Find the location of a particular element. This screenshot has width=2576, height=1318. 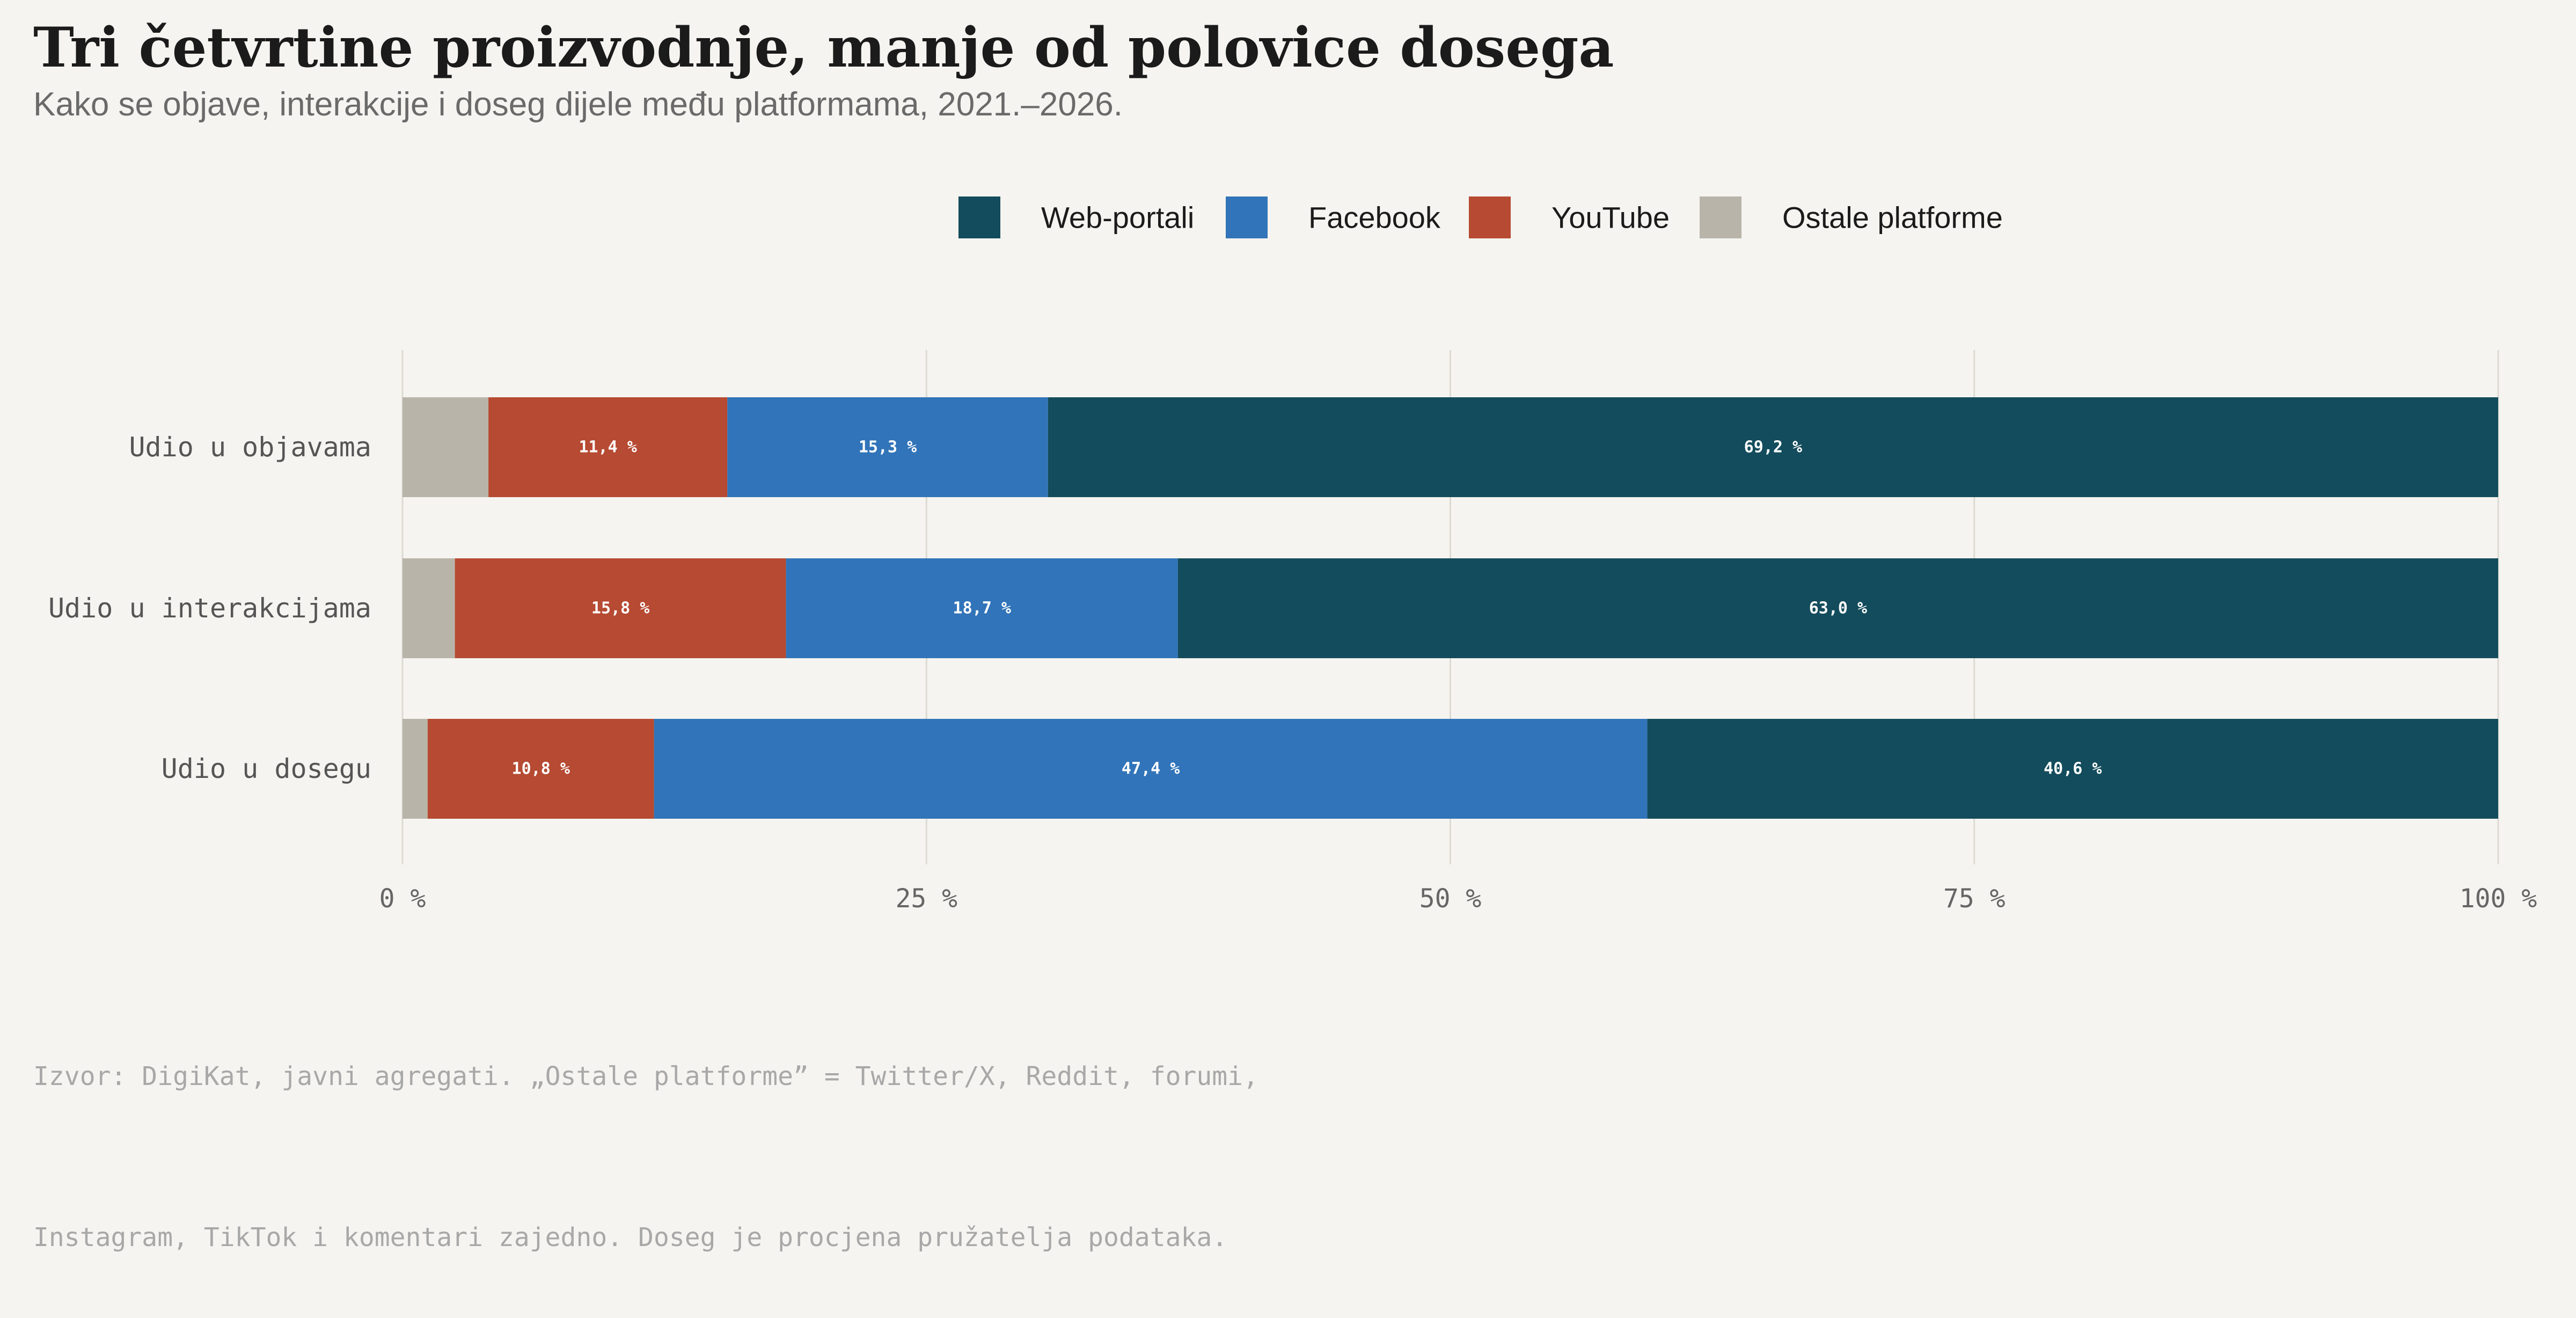

data-label-youtube-udio-u-interakcijama: 15,8 % is located at coordinates (620, 608).